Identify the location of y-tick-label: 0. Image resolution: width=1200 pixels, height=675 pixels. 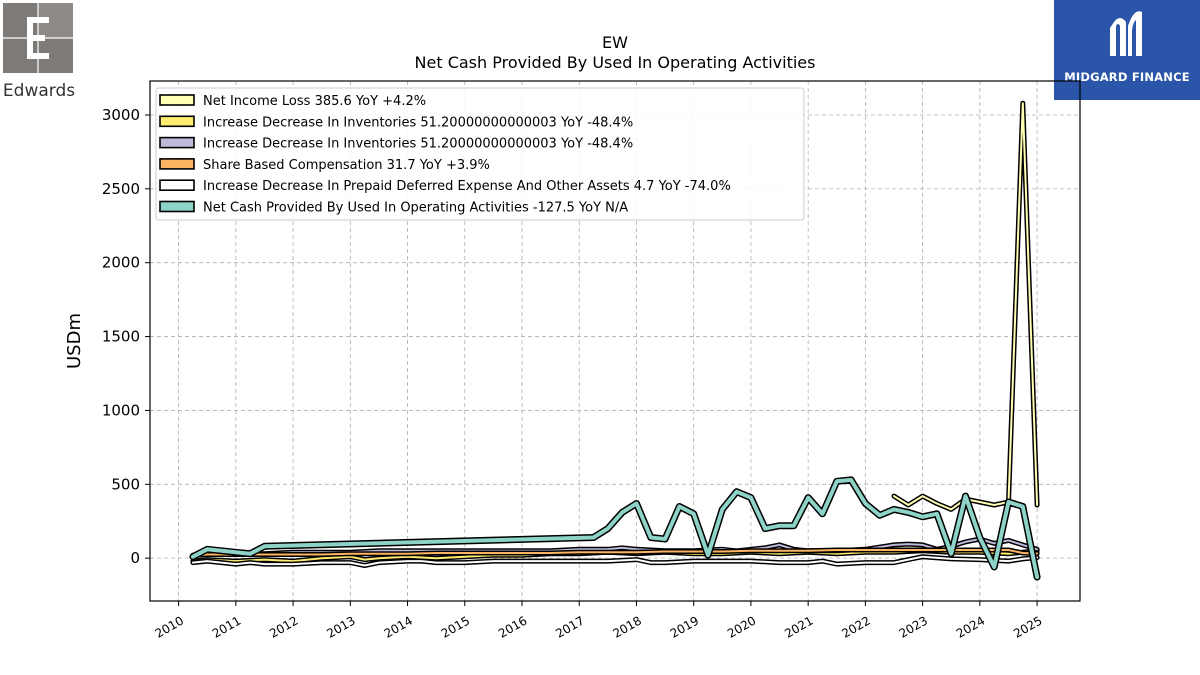
(135, 558).